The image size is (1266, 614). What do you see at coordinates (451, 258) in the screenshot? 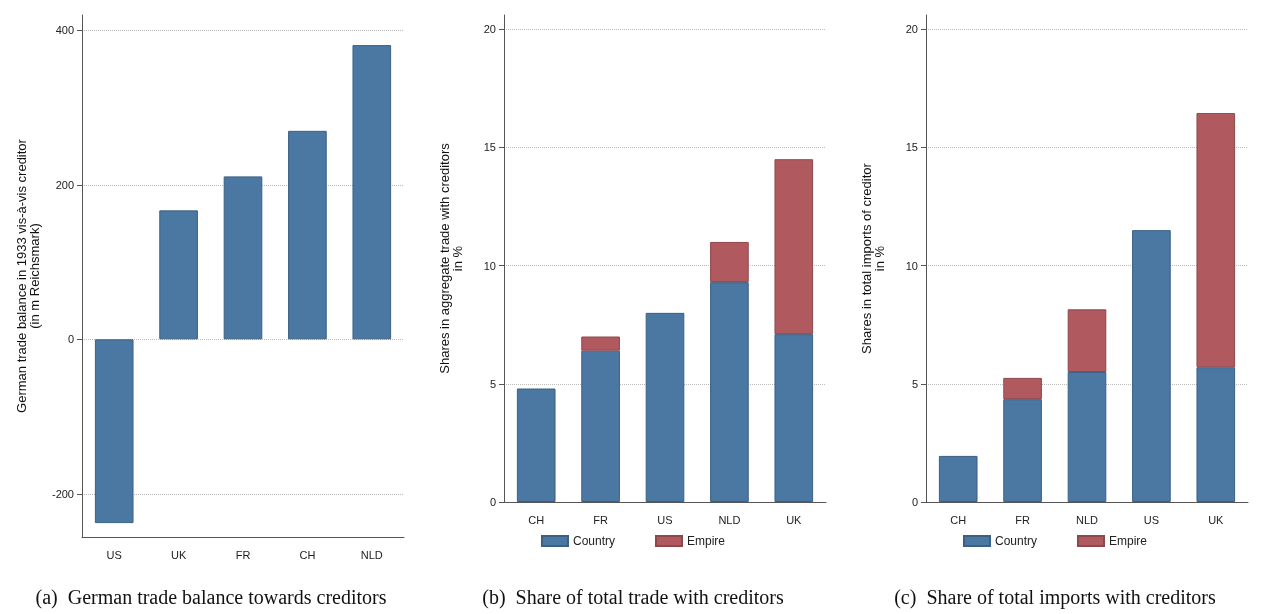
I see `y-axis-title: Shares in aggregate trade with creditors in %` at bounding box center [451, 258].